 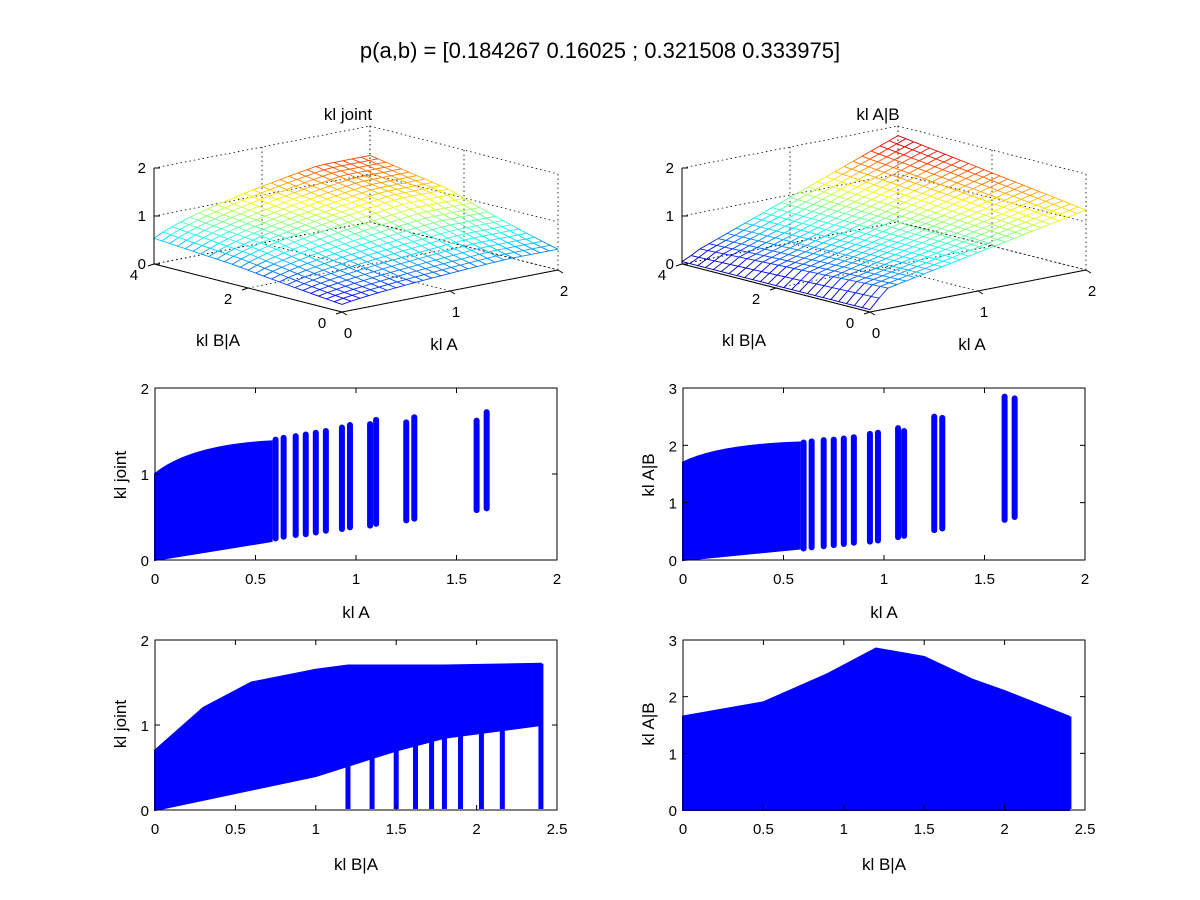 I want to click on grid-line, so click(x=262, y=195).